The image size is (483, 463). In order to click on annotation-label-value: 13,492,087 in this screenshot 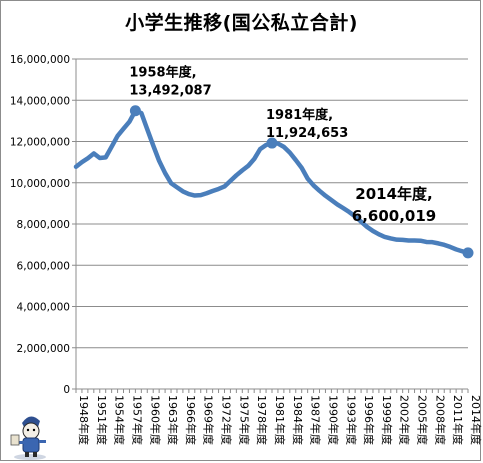, I will do `click(170, 91)`.